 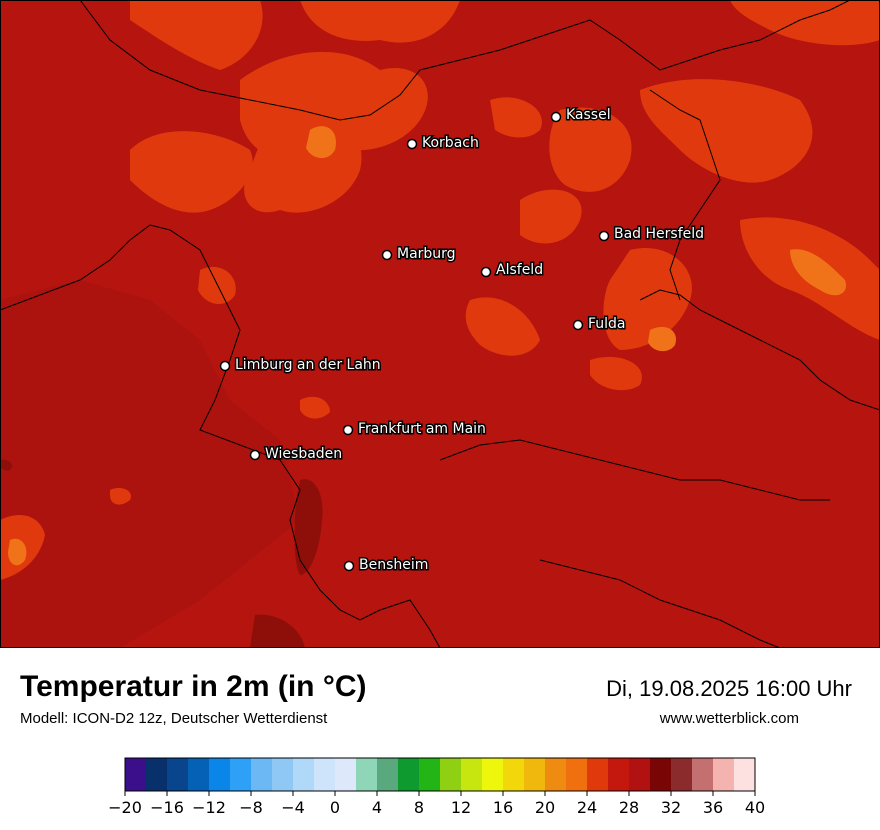 What do you see at coordinates (629, 807) in the screenshot?
I see `colorbar-tick-label: 28` at bounding box center [629, 807].